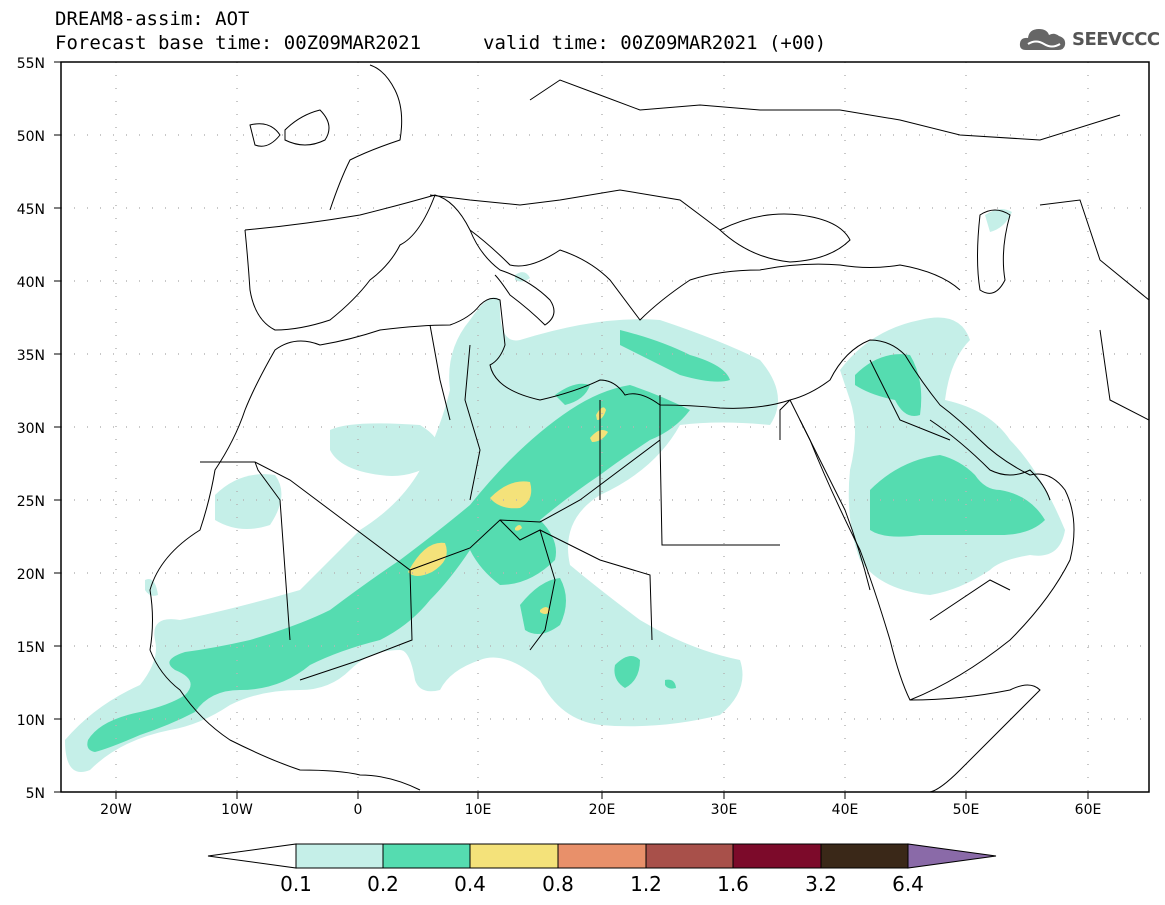 The height and width of the screenshot is (905, 1165). Describe the element at coordinates (470, 884) in the screenshot. I see `colorbar-label: 0.4` at that location.